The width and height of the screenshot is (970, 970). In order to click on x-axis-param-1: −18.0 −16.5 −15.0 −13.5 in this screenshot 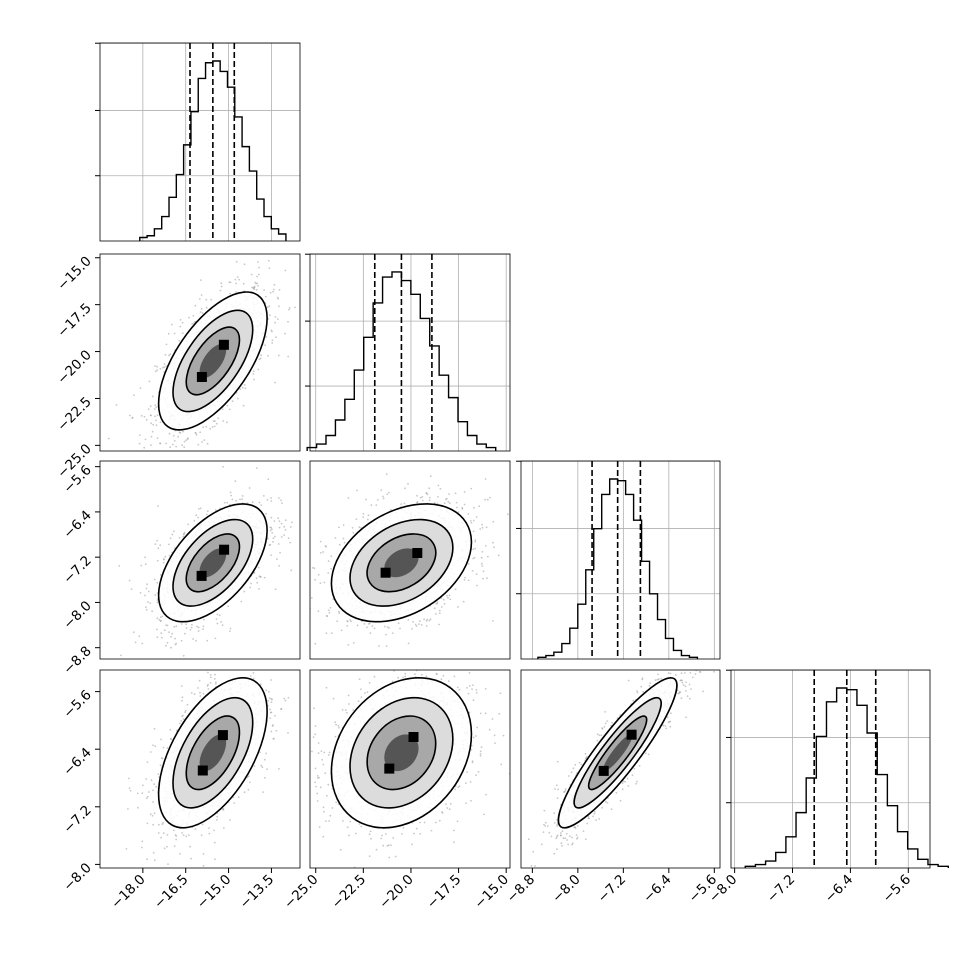, I will do `click(192, 890)`.